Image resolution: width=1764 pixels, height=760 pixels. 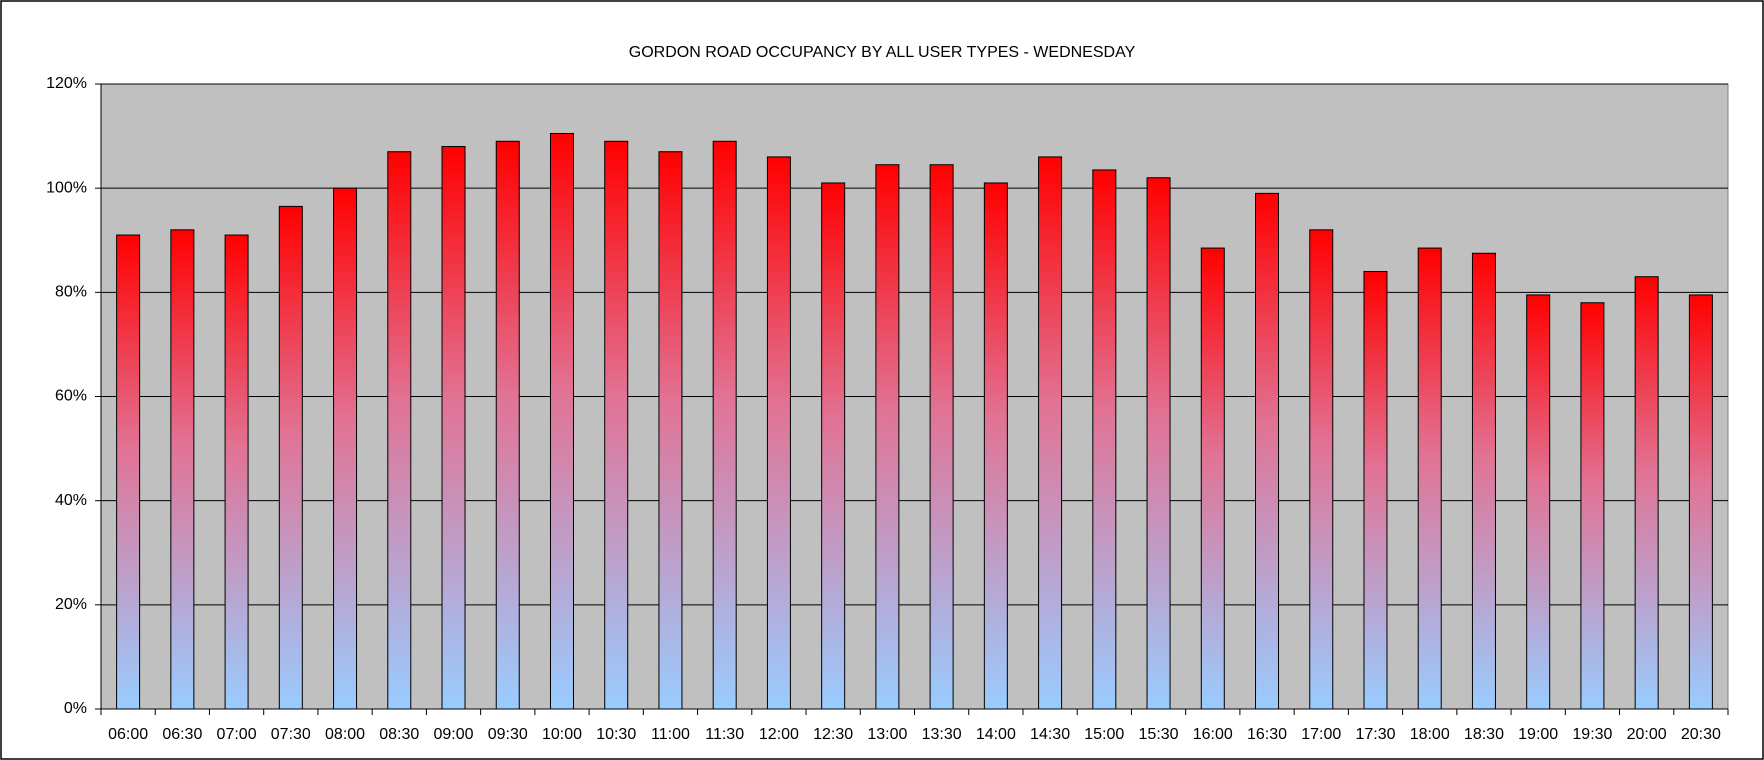 What do you see at coordinates (670, 734) in the screenshot?
I see `x-tick-label: 11:00` at bounding box center [670, 734].